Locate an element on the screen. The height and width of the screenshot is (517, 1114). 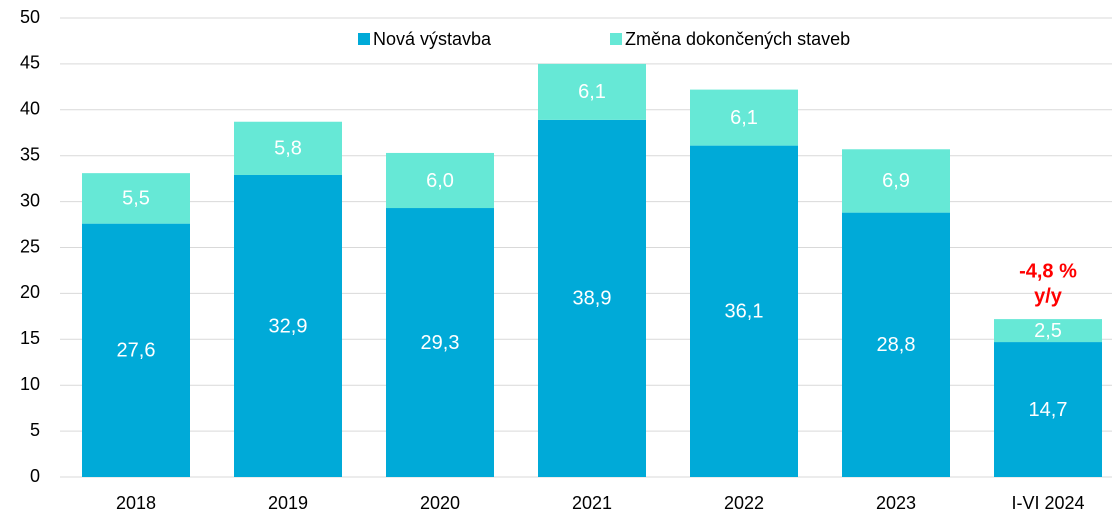
data-label: 2,5 is located at coordinates (1048, 331).